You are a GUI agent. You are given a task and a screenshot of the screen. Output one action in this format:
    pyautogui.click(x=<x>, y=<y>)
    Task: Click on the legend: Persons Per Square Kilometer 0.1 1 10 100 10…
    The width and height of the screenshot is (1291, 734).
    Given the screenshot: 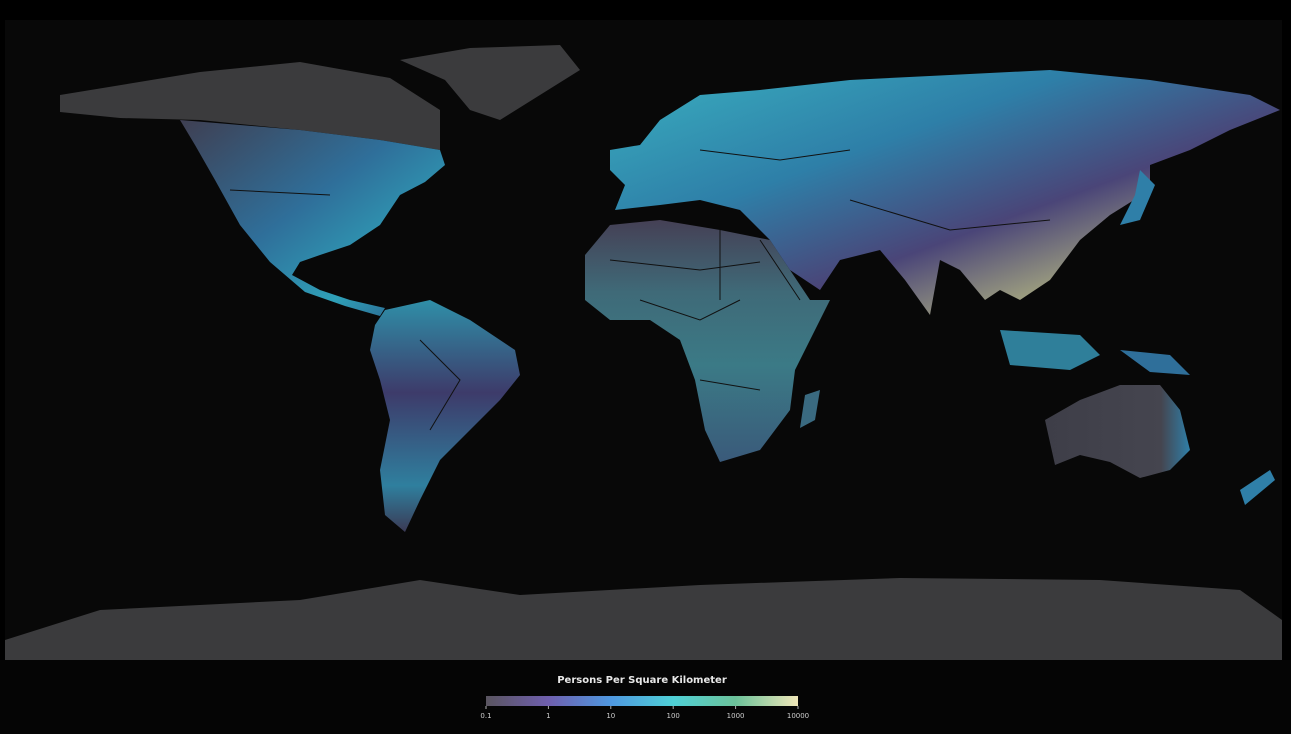 What is the action you would take?
    pyautogui.click(x=644, y=697)
    